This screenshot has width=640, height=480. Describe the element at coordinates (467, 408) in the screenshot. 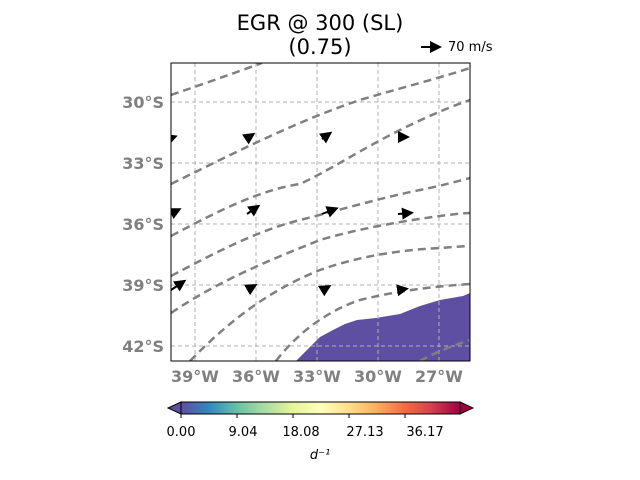

I see `colorbar-extend-right` at that location.